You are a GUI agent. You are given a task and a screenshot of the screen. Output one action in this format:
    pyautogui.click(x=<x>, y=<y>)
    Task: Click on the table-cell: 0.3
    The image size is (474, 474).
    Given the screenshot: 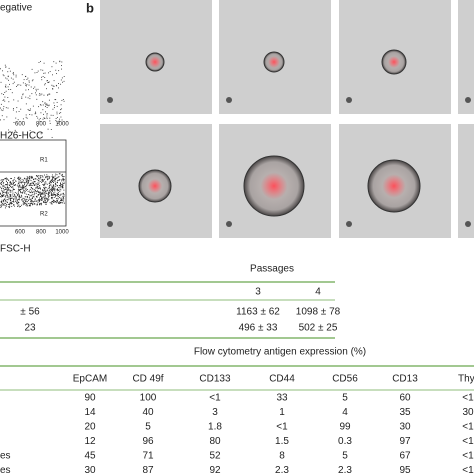 What is the action you would take?
    pyautogui.click(x=345, y=441)
    